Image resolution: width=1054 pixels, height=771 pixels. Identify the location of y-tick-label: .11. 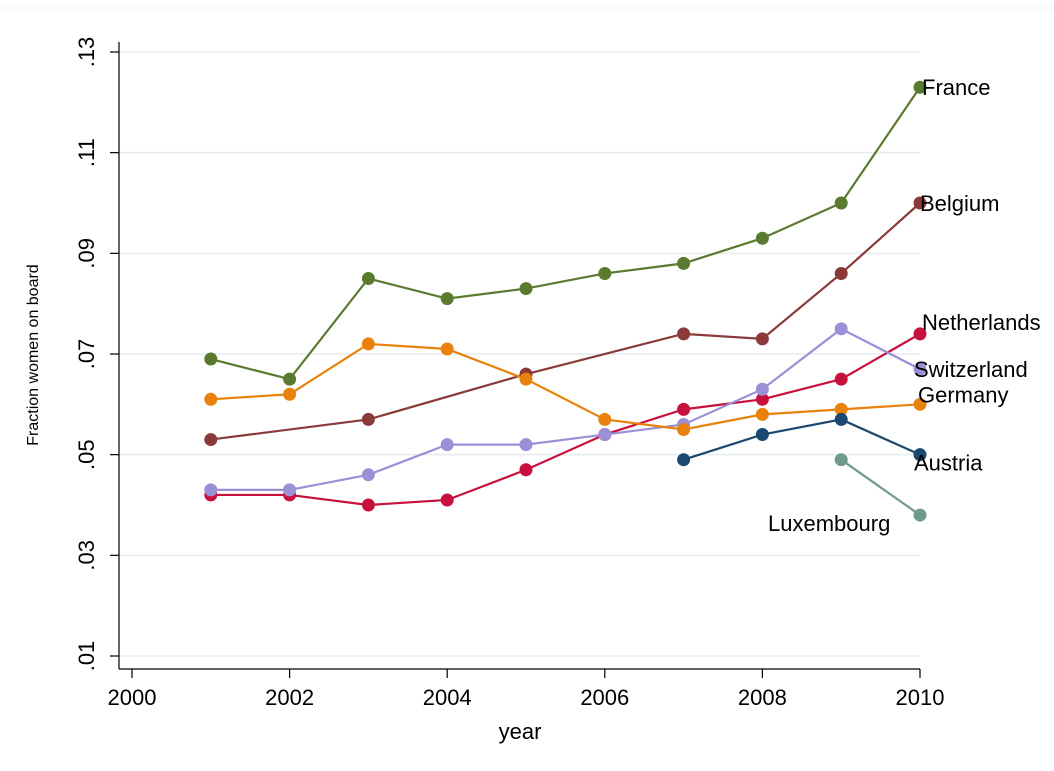
(86, 152).